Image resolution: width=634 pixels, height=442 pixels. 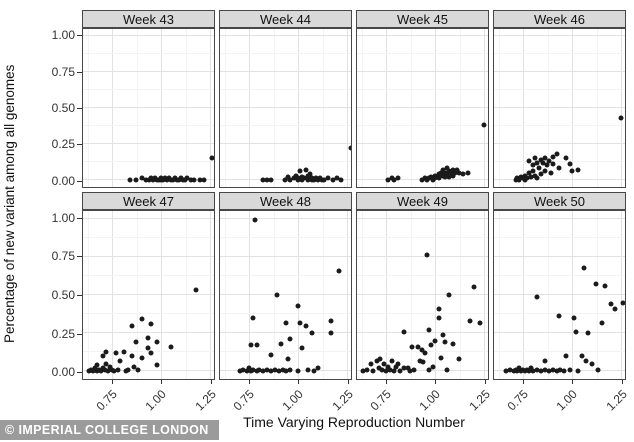 I want to click on facet-title: Week 44, so click(x=285, y=19).